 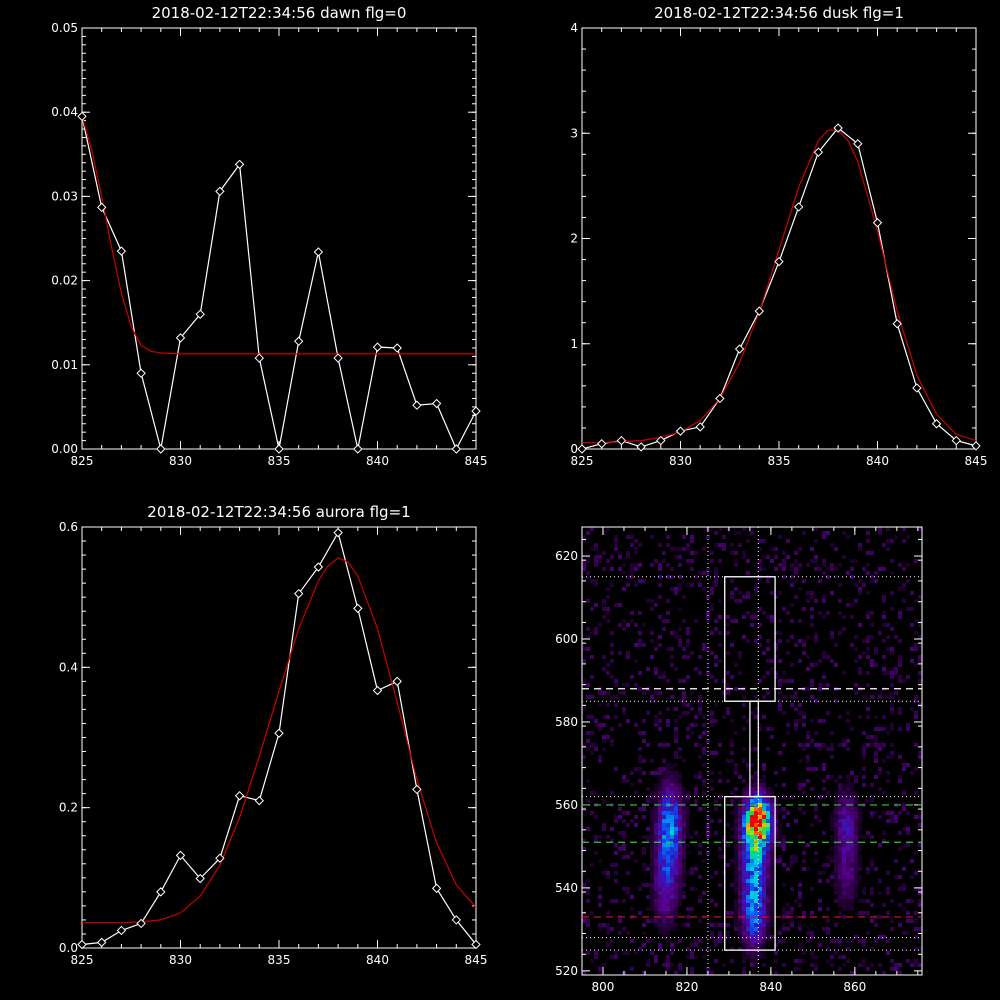 I want to click on dusk-fit-line, so click(x=779, y=286).